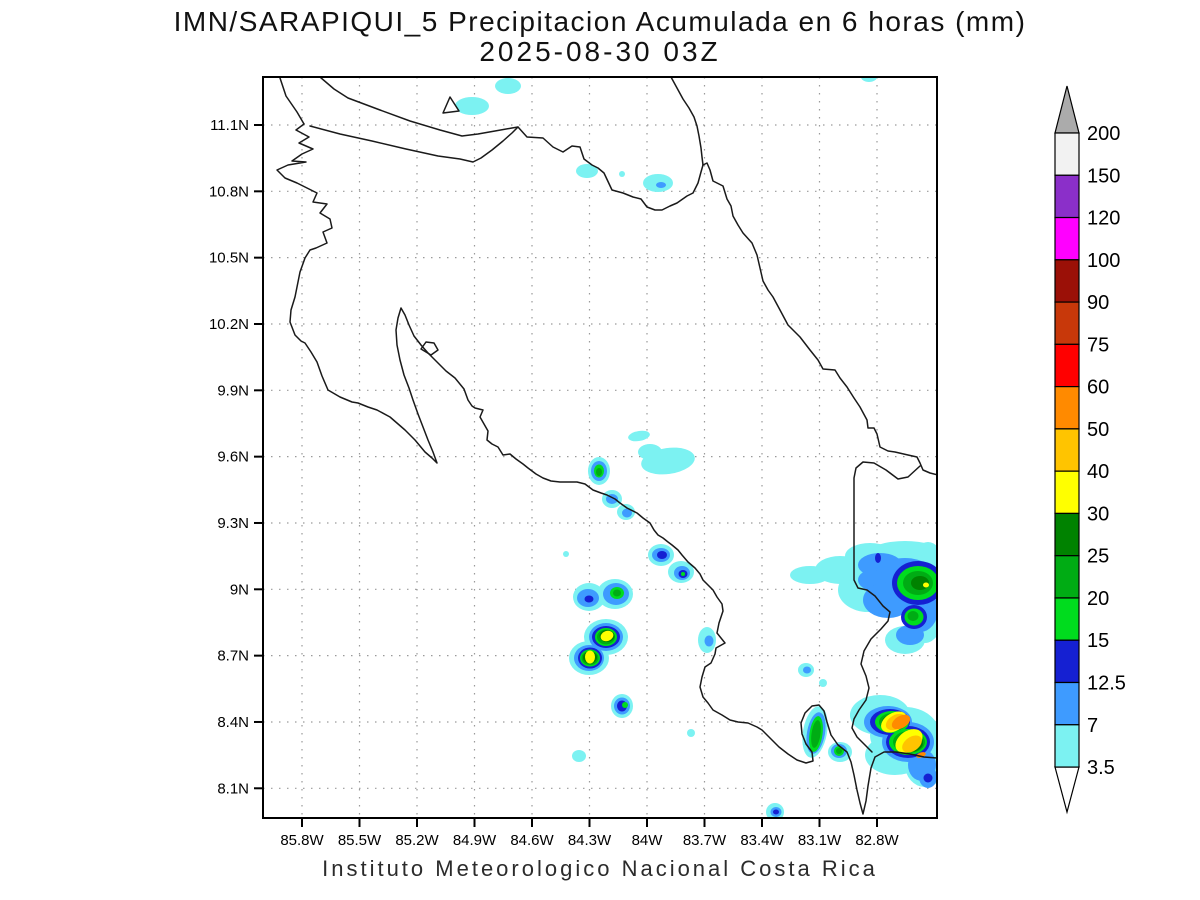 The image size is (1200, 900). I want to click on lat-tick-label: 9.9N, so click(233, 390).